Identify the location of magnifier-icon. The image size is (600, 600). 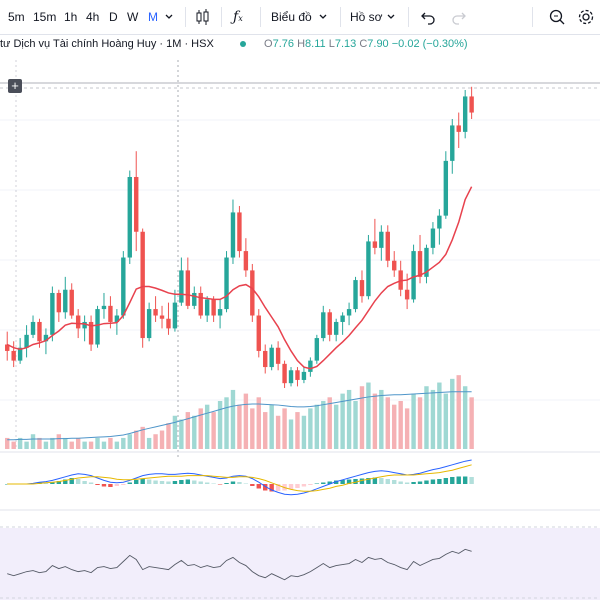
(557, 17).